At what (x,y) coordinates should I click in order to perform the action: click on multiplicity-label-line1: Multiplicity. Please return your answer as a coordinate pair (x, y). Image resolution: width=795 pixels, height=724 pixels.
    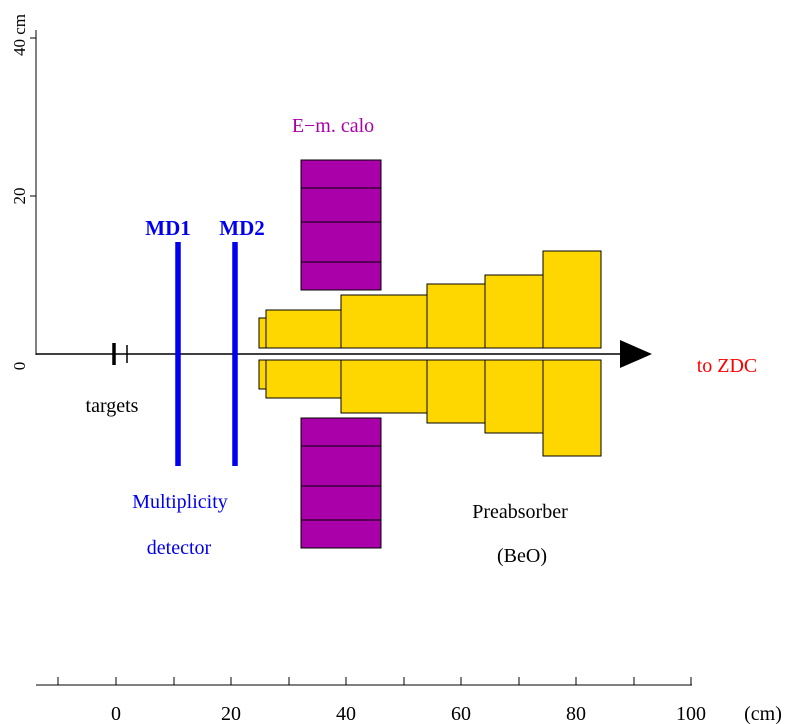
    Looking at the image, I should click on (180, 502).